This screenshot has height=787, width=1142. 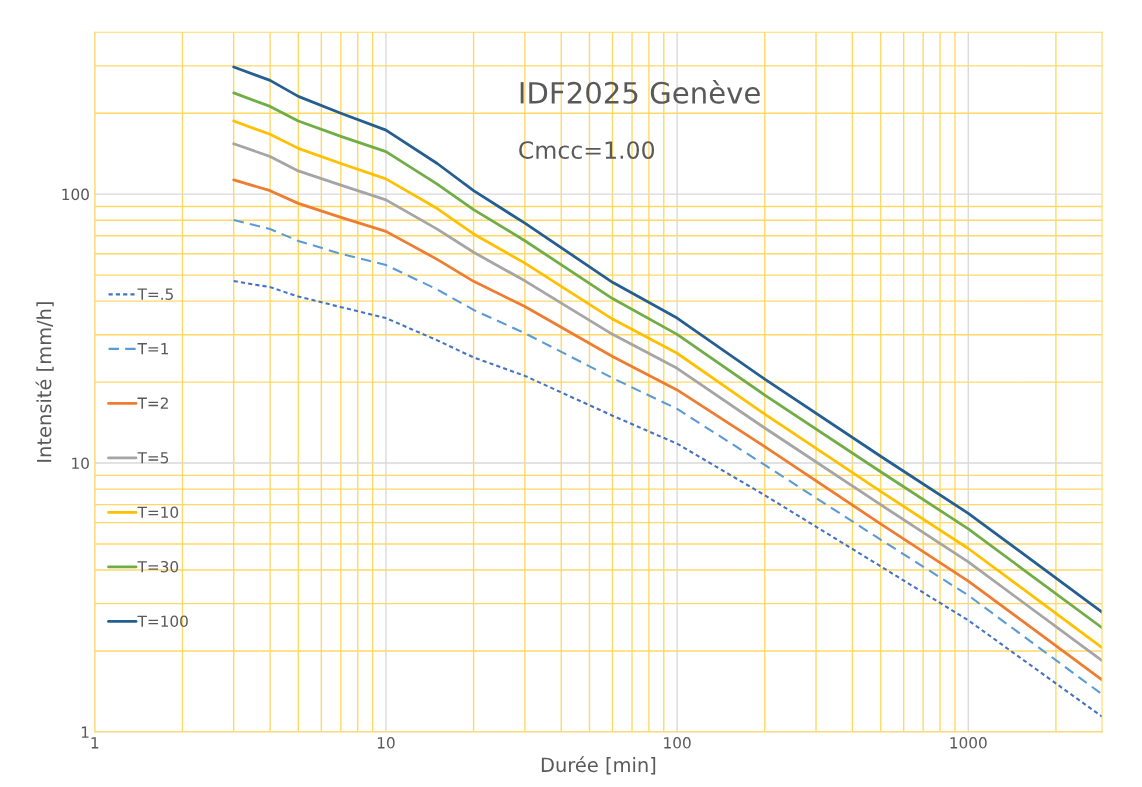 What do you see at coordinates (598, 765) in the screenshot?
I see `x-axis-title: Durée [min]` at bounding box center [598, 765].